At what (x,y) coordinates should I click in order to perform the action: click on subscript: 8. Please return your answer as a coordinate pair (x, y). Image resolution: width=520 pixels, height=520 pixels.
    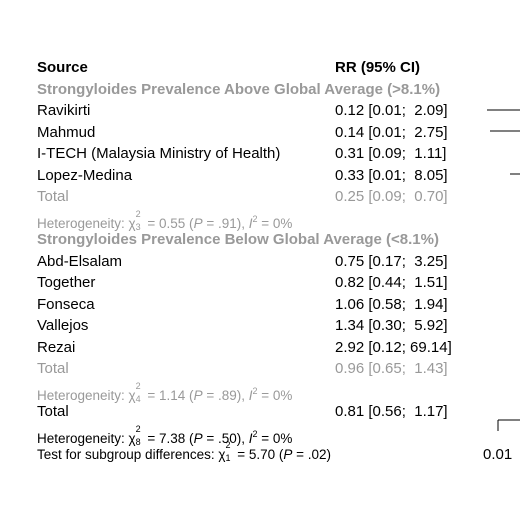
    Looking at the image, I should click on (138, 441).